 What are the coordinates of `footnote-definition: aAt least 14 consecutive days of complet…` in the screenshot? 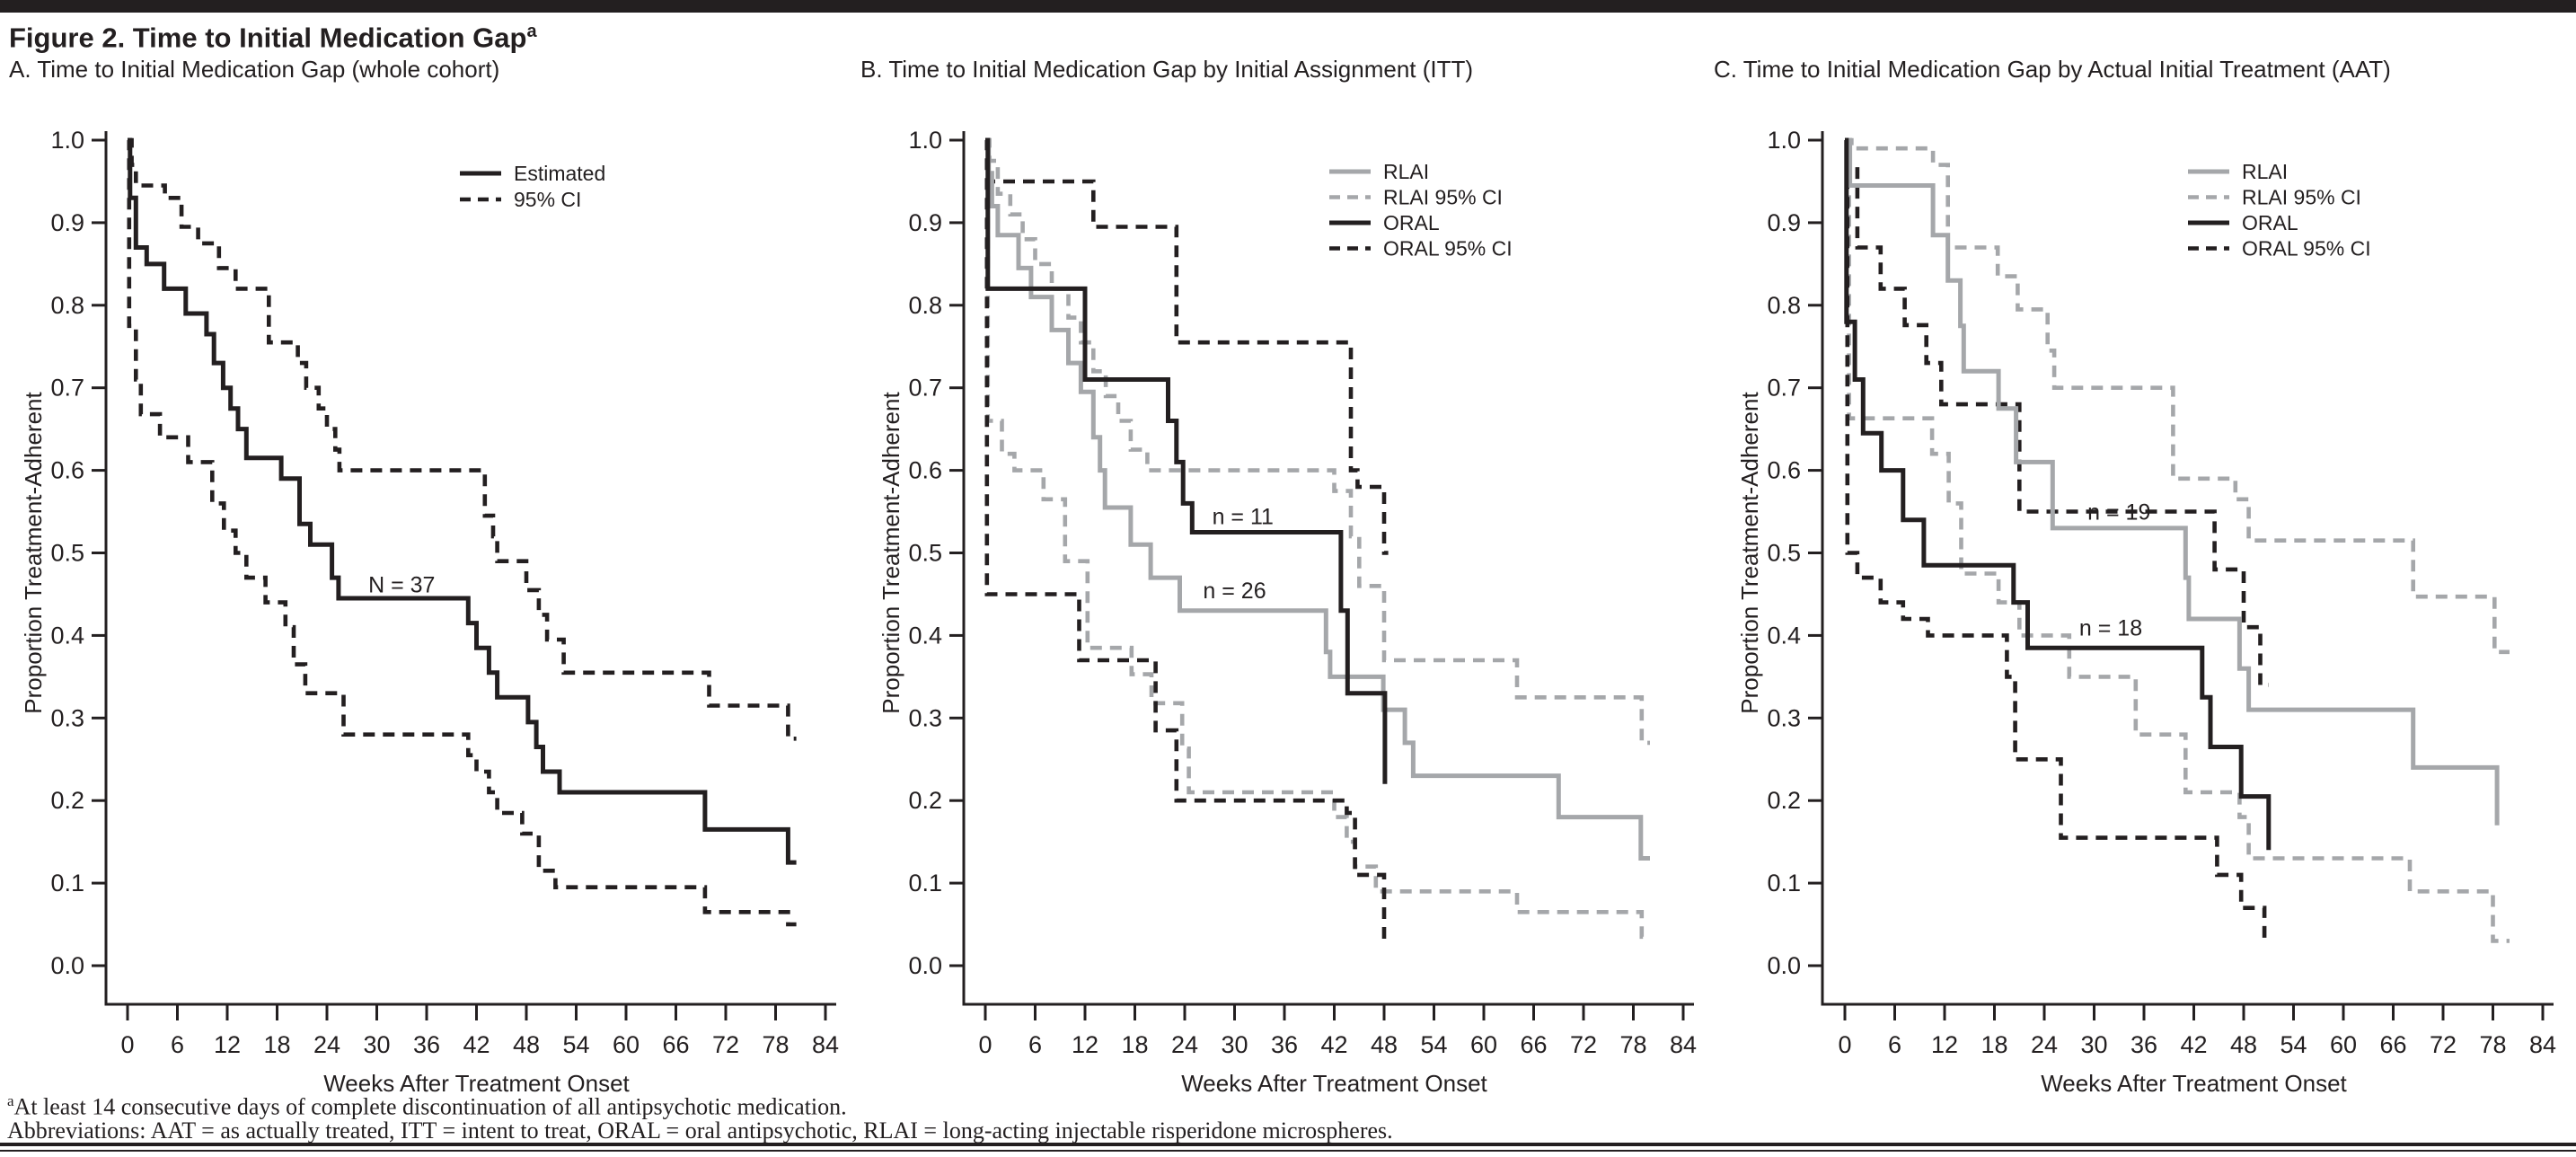 It's located at (427, 1106).